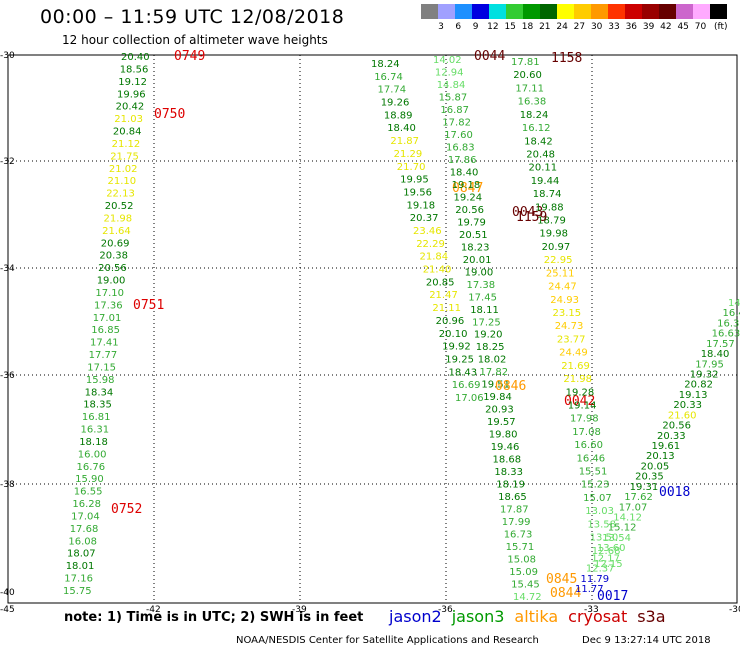 The width and height of the screenshot is (740, 650). Describe the element at coordinates (93, 442) in the screenshot. I see `wave-height-value: 18.18` at that location.